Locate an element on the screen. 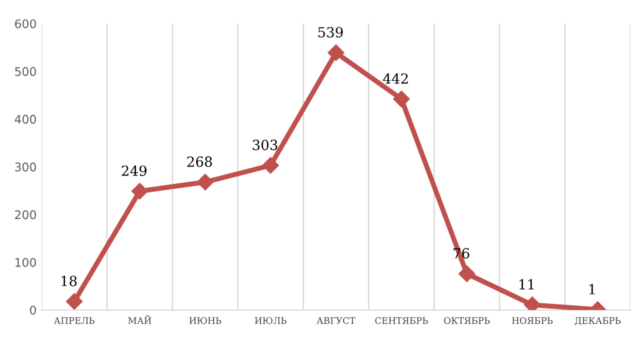  data-label: 539 is located at coordinates (330, 32).